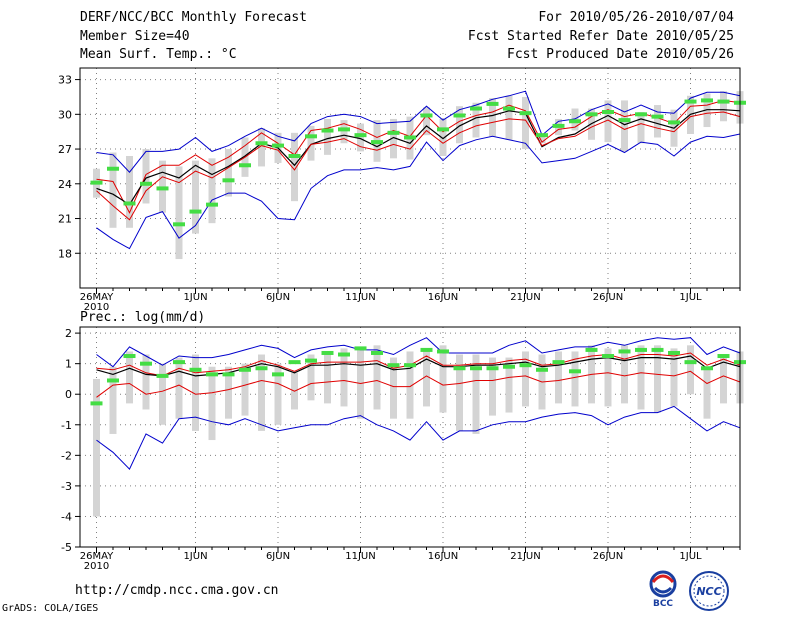  Describe the element at coordinates (65, 184) in the screenshot. I see `temp-ytick-label: 24` at that location.